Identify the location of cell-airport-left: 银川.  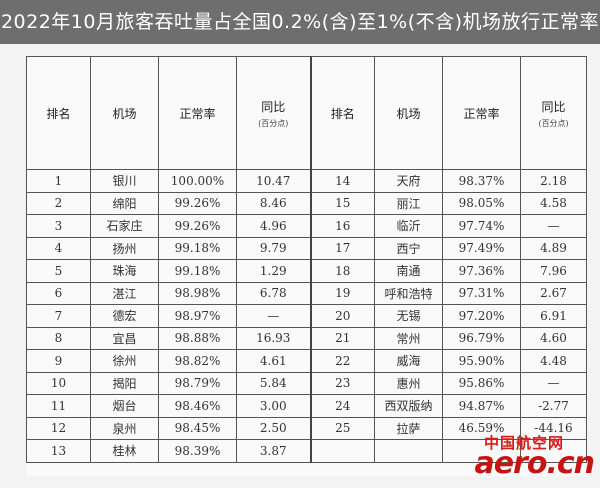
(124, 181).